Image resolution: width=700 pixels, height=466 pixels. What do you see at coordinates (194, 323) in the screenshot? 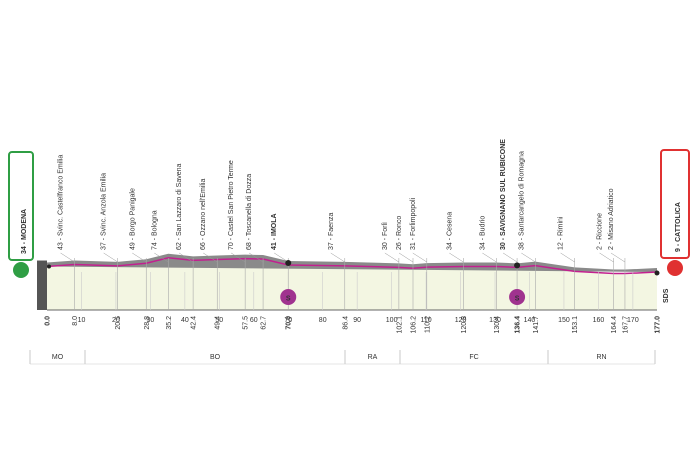
I see `km-label: 42.4` at bounding box center [194, 323].